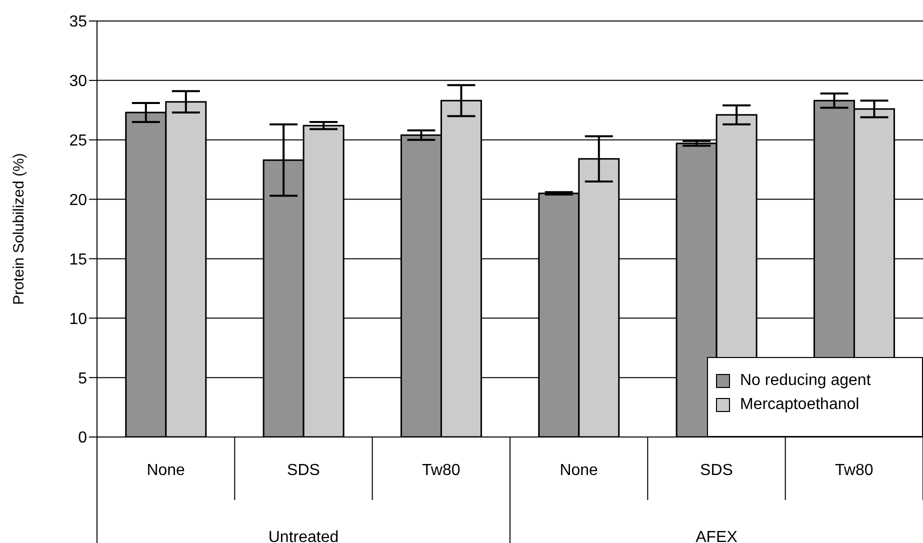  What do you see at coordinates (78, 319) in the screenshot?
I see `y-tick-label: 10` at bounding box center [78, 319].